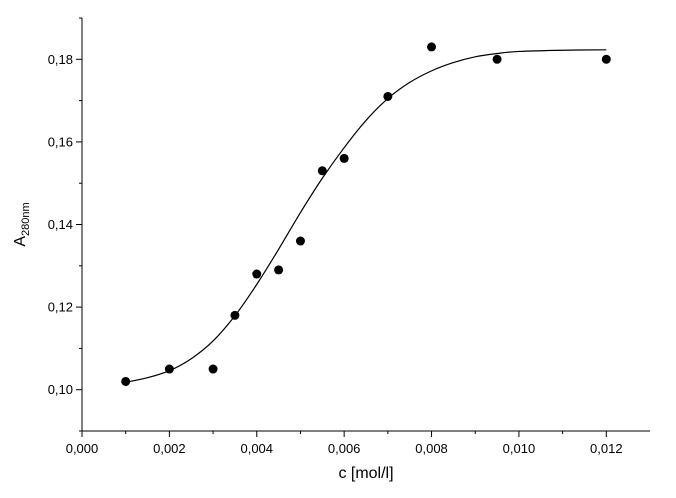  I want to click on y-tick-label: 0,18, so click(60, 59).